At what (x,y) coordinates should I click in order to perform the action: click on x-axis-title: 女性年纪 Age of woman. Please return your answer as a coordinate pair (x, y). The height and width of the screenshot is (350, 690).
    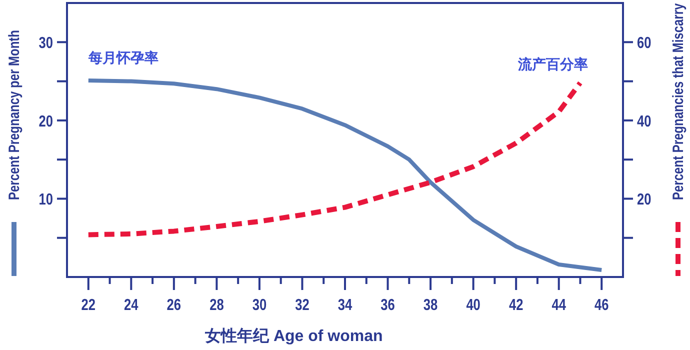
    Looking at the image, I should click on (293, 336).